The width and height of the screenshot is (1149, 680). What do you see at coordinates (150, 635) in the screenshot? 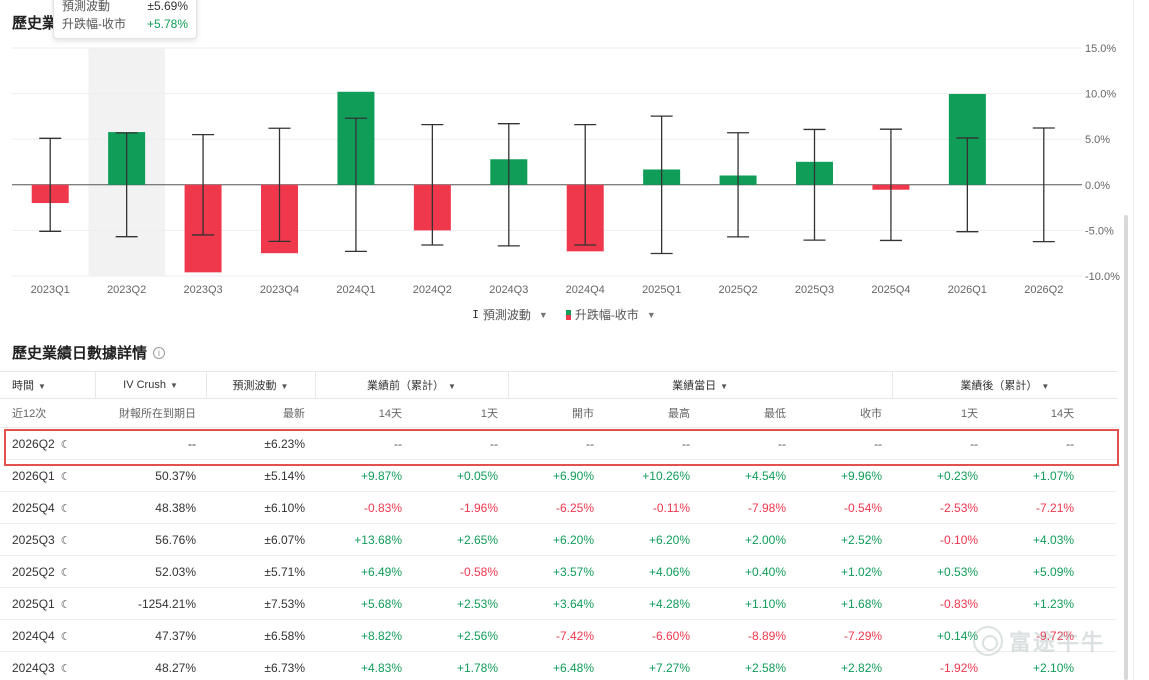
I see `table-cell: 47.37%` at bounding box center [150, 635].